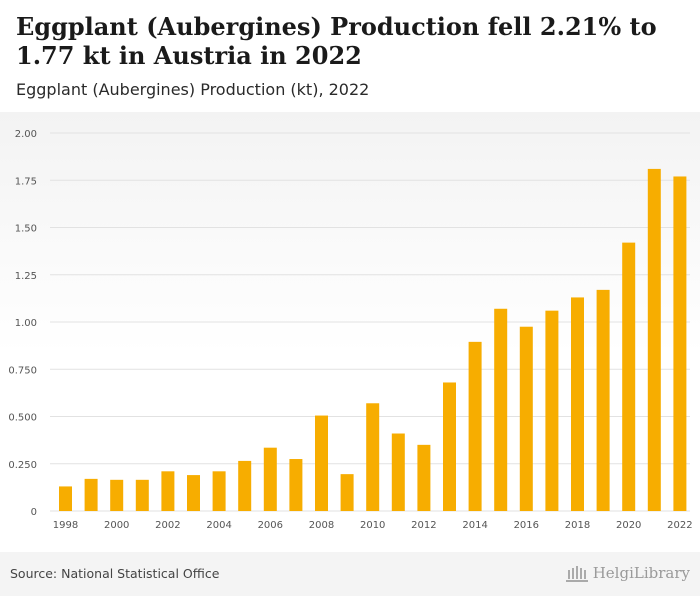 This screenshot has width=700, height=596. Describe the element at coordinates (26, 276) in the screenshot. I see `y-tick-label: 1.25` at that location.